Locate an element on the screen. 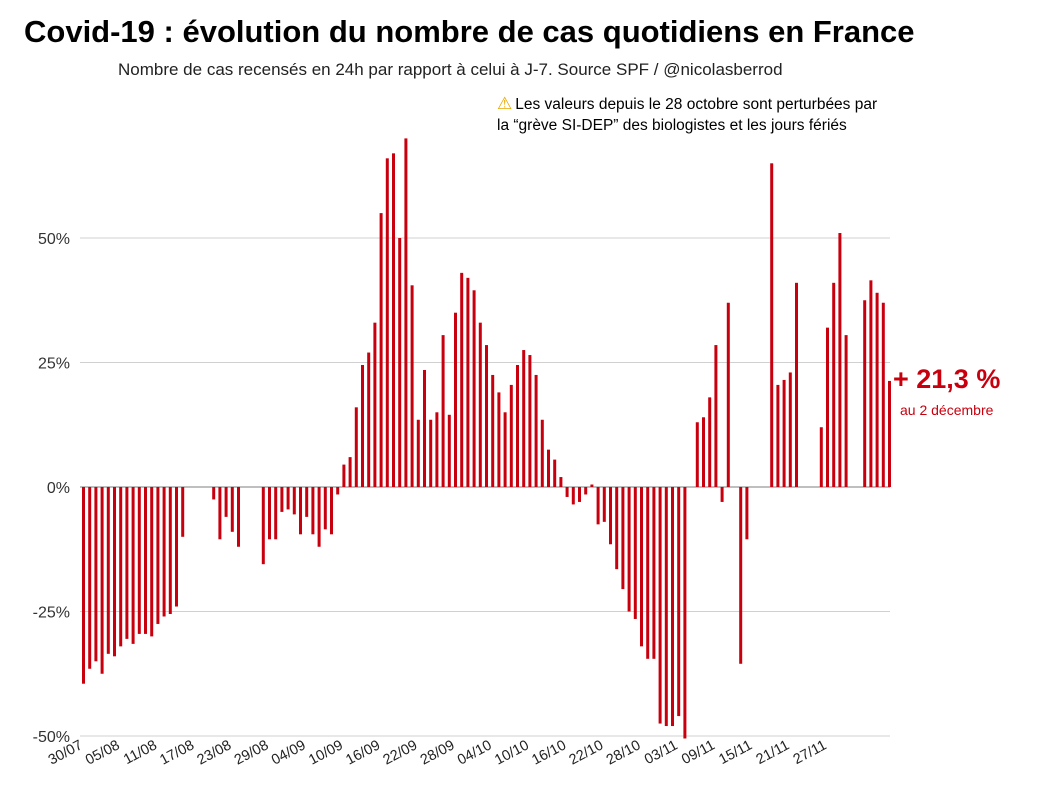  y-tick-label: 50% is located at coordinates (54, 239).